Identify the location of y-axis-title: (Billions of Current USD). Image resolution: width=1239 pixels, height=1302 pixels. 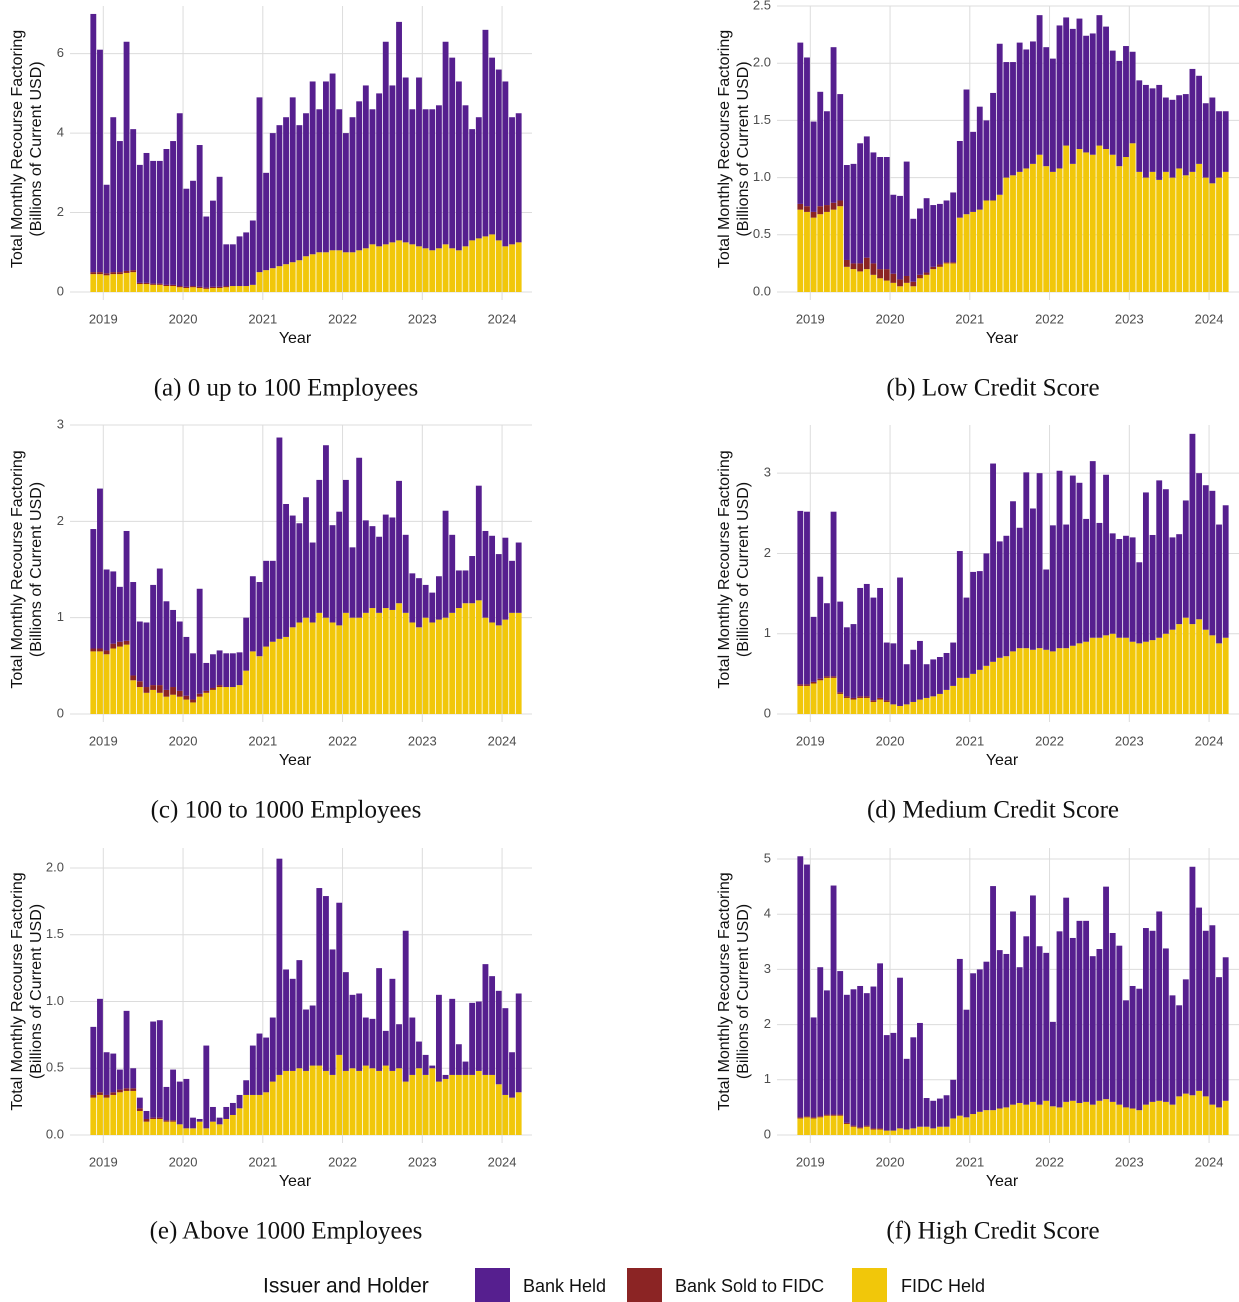
(36, 148).